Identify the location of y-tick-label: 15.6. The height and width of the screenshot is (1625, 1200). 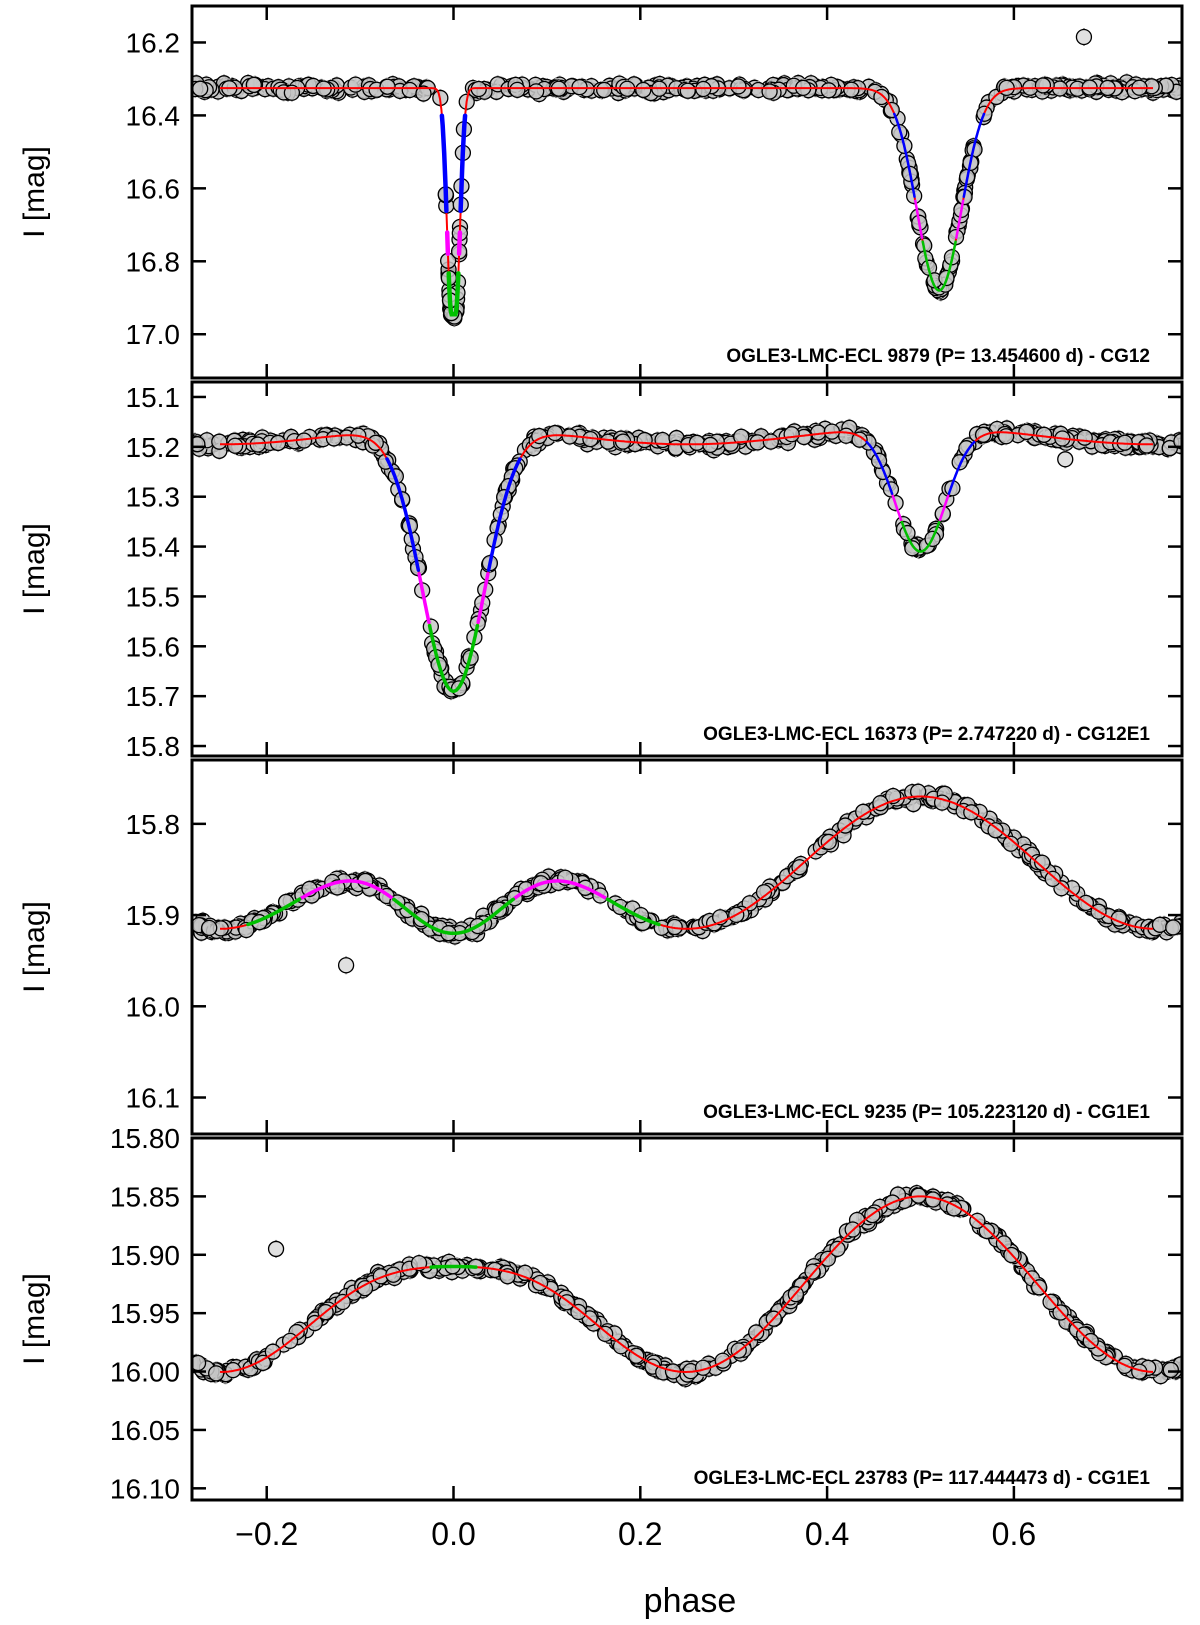
(153, 646).